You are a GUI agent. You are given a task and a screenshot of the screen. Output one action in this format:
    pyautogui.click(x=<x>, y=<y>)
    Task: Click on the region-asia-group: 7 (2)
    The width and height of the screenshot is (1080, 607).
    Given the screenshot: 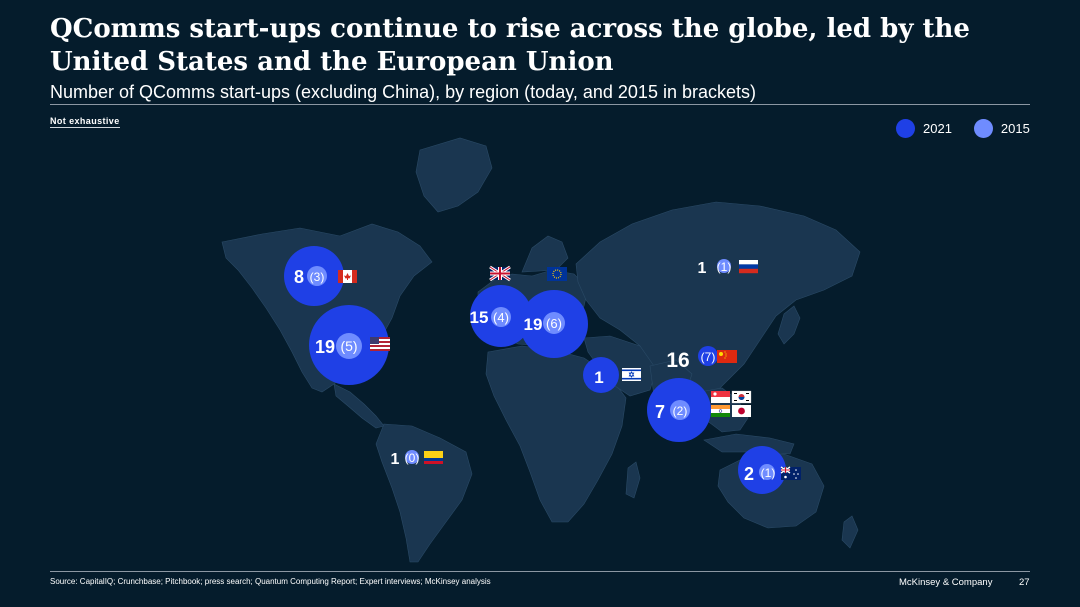 What is the action you would take?
    pyautogui.click(x=699, y=410)
    